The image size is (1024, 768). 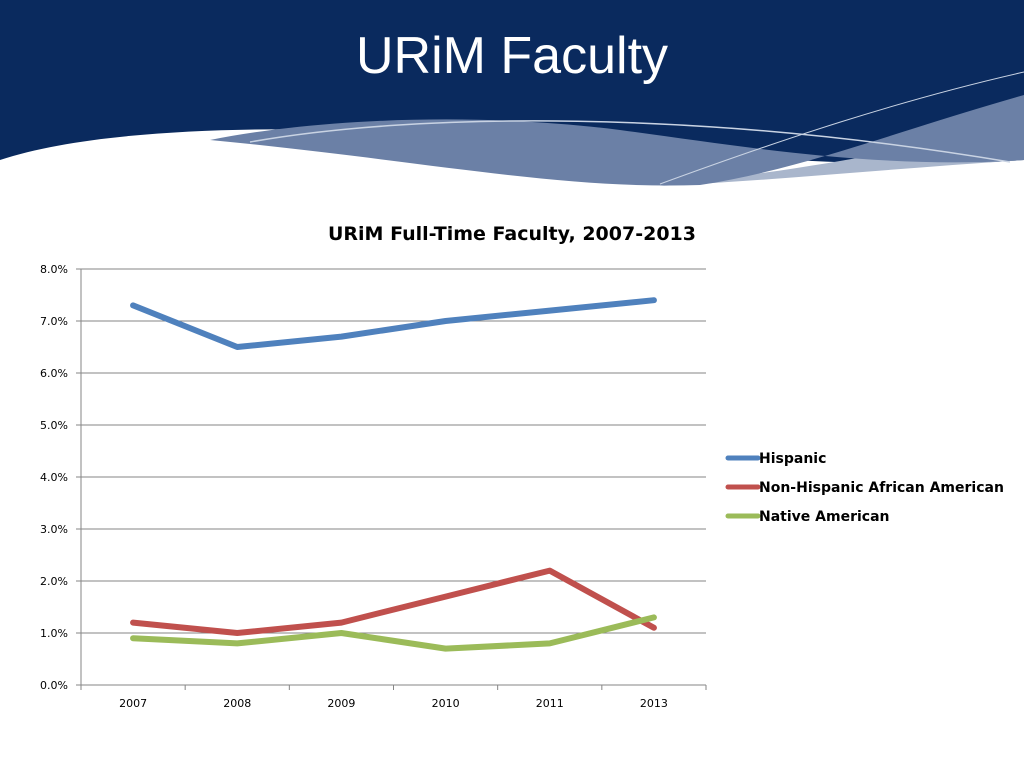 I want to click on x-tick-label: 2008, so click(x=237, y=703).